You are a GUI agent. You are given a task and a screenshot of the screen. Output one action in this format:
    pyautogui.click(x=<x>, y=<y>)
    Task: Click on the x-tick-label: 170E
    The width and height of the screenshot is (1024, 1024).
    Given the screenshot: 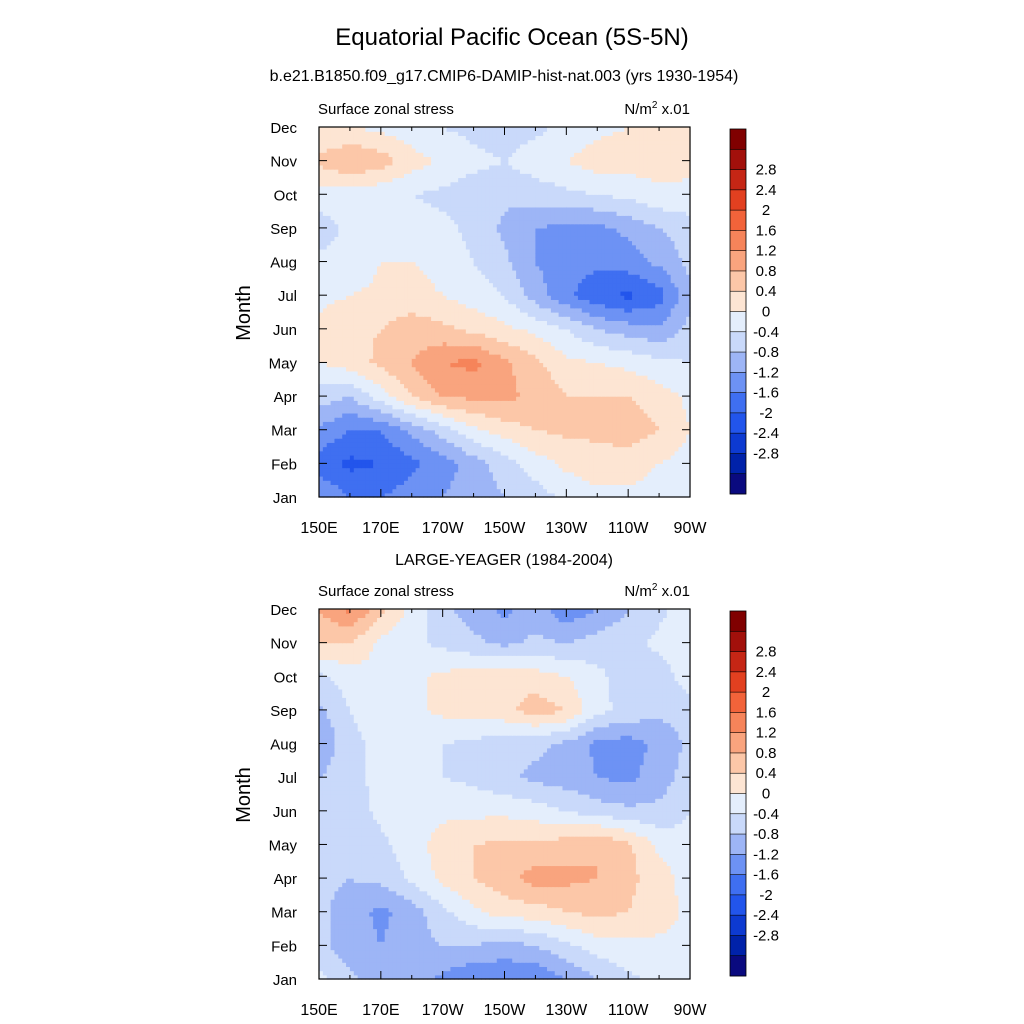 What is the action you would take?
    pyautogui.click(x=380, y=528)
    